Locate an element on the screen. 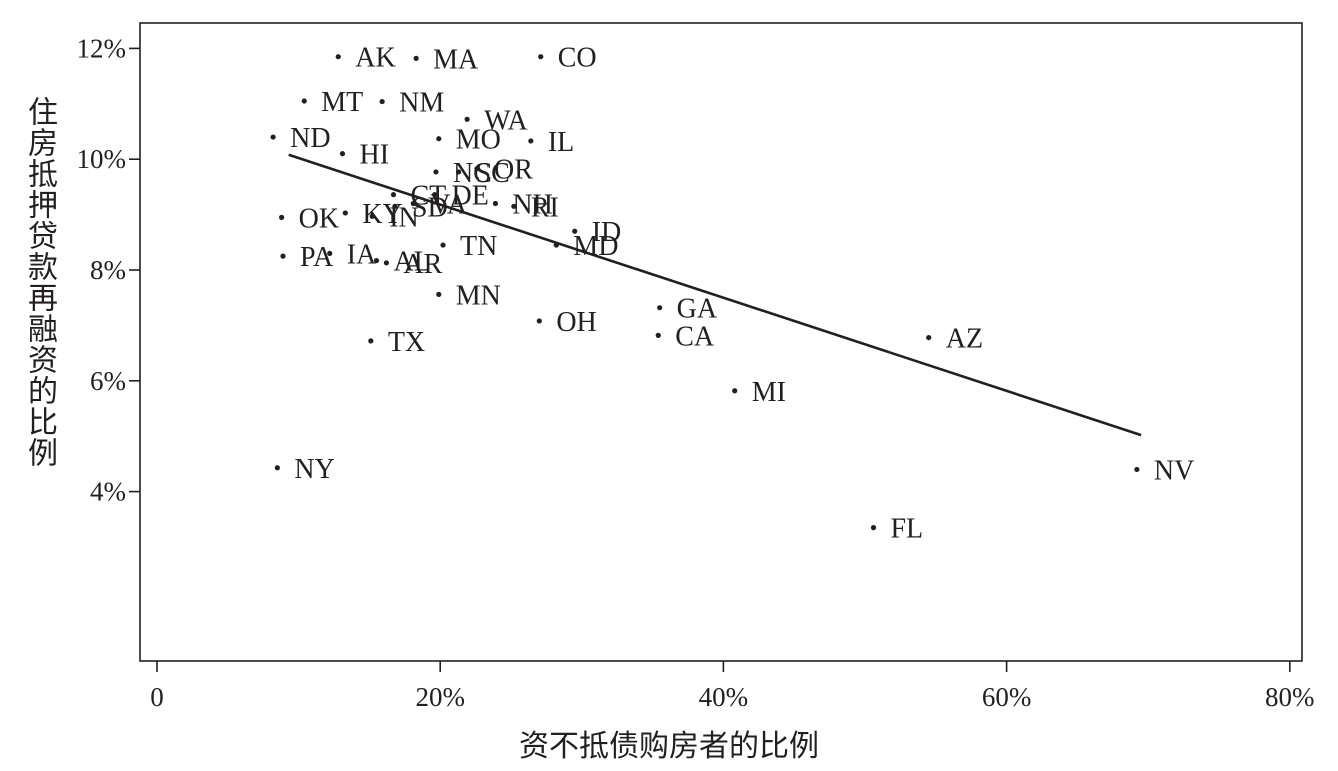 This screenshot has height=771, width=1338. data-point-nv is located at coordinates (1137, 469).